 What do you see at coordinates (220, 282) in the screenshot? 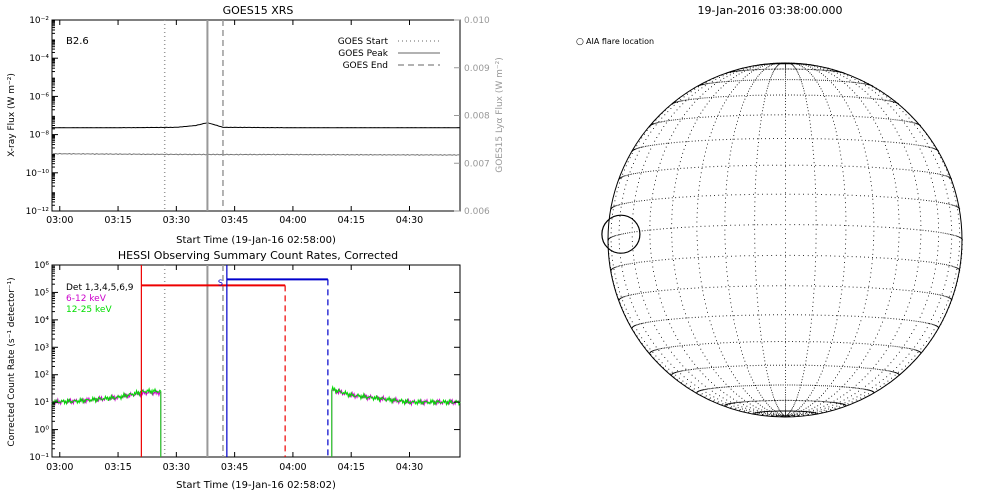
I see `hessi-marker-label: S` at bounding box center [220, 282].